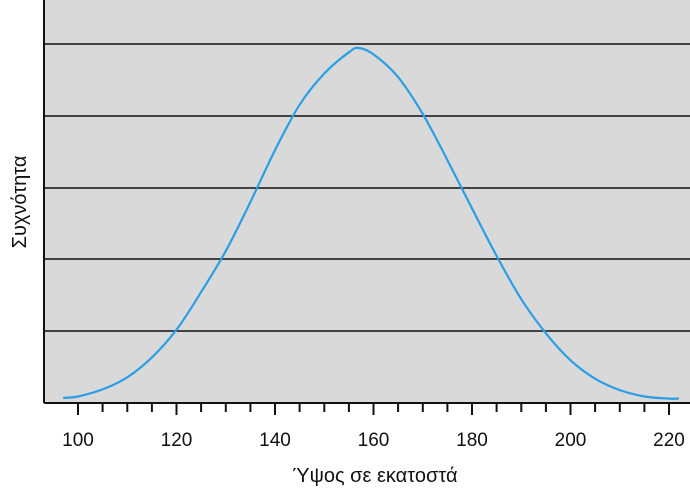 The image size is (690, 496). What do you see at coordinates (275, 440) in the screenshot?
I see `x-tick-label: 140` at bounding box center [275, 440].